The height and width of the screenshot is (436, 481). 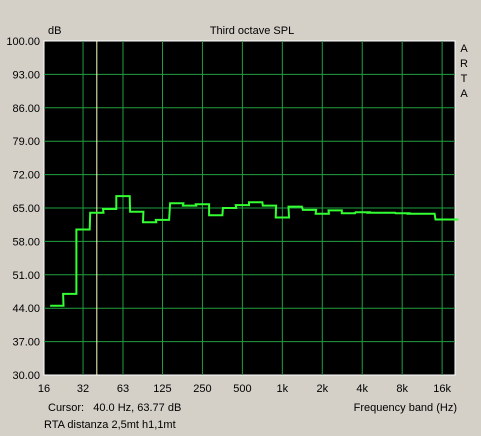 What do you see at coordinates (464, 64) in the screenshot?
I see `watermark-letter: R` at bounding box center [464, 64].